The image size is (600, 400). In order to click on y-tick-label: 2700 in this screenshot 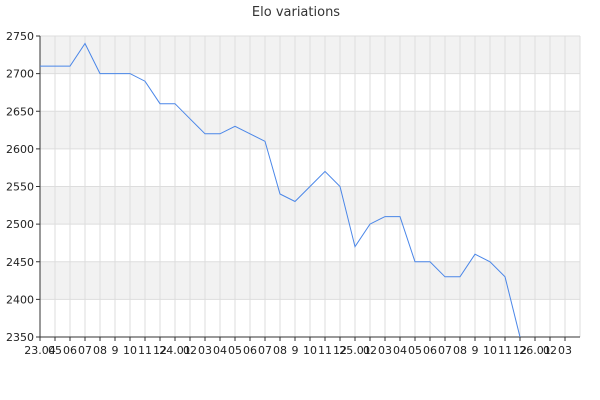, I will do `click(20, 74)`.